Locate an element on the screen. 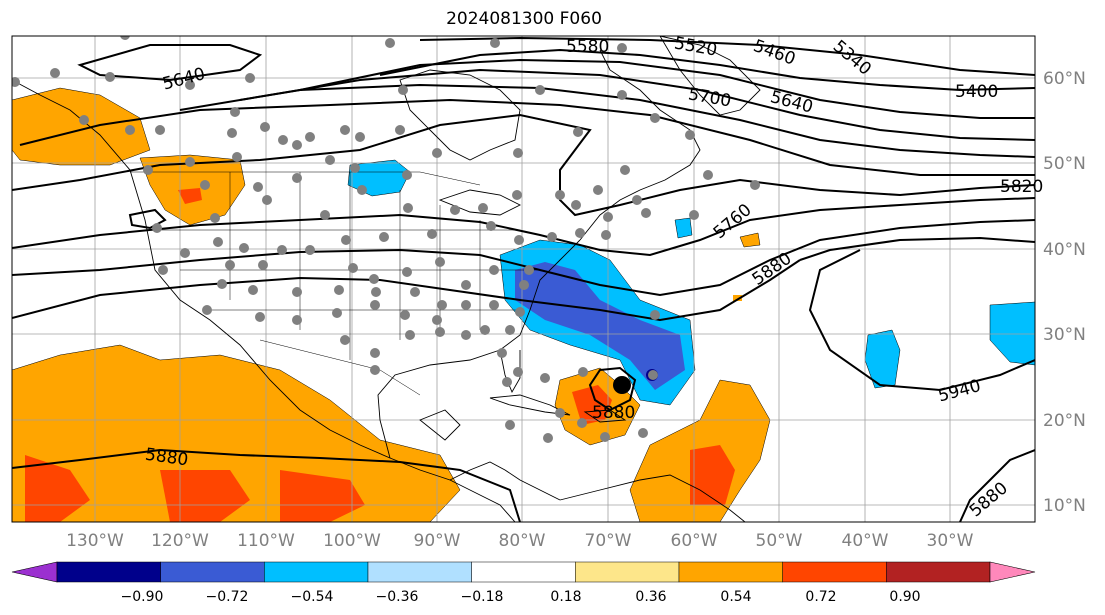 This screenshot has width=1105, height=615. coast-yucatan is located at coordinates (440, 425).